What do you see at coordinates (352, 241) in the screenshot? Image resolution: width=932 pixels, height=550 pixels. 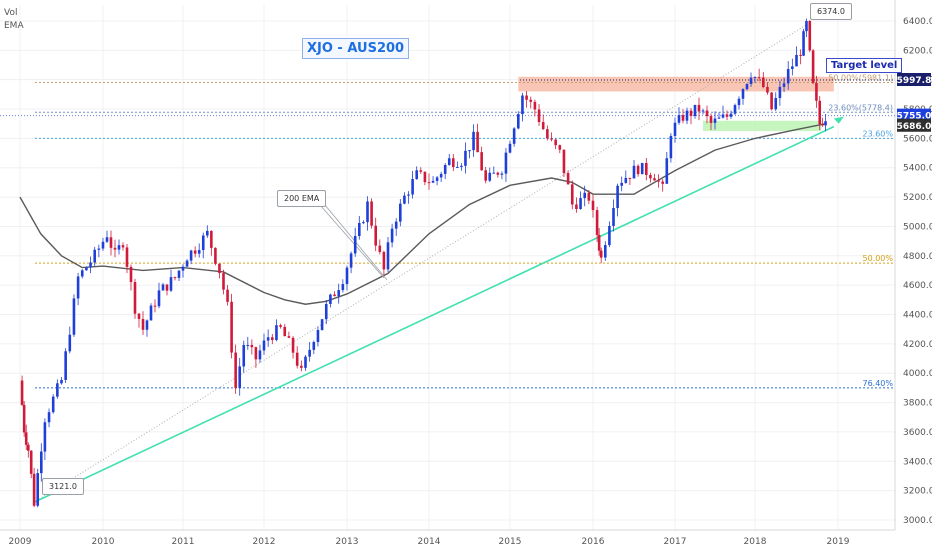 I see `ema-callout-pointer` at bounding box center [352, 241].